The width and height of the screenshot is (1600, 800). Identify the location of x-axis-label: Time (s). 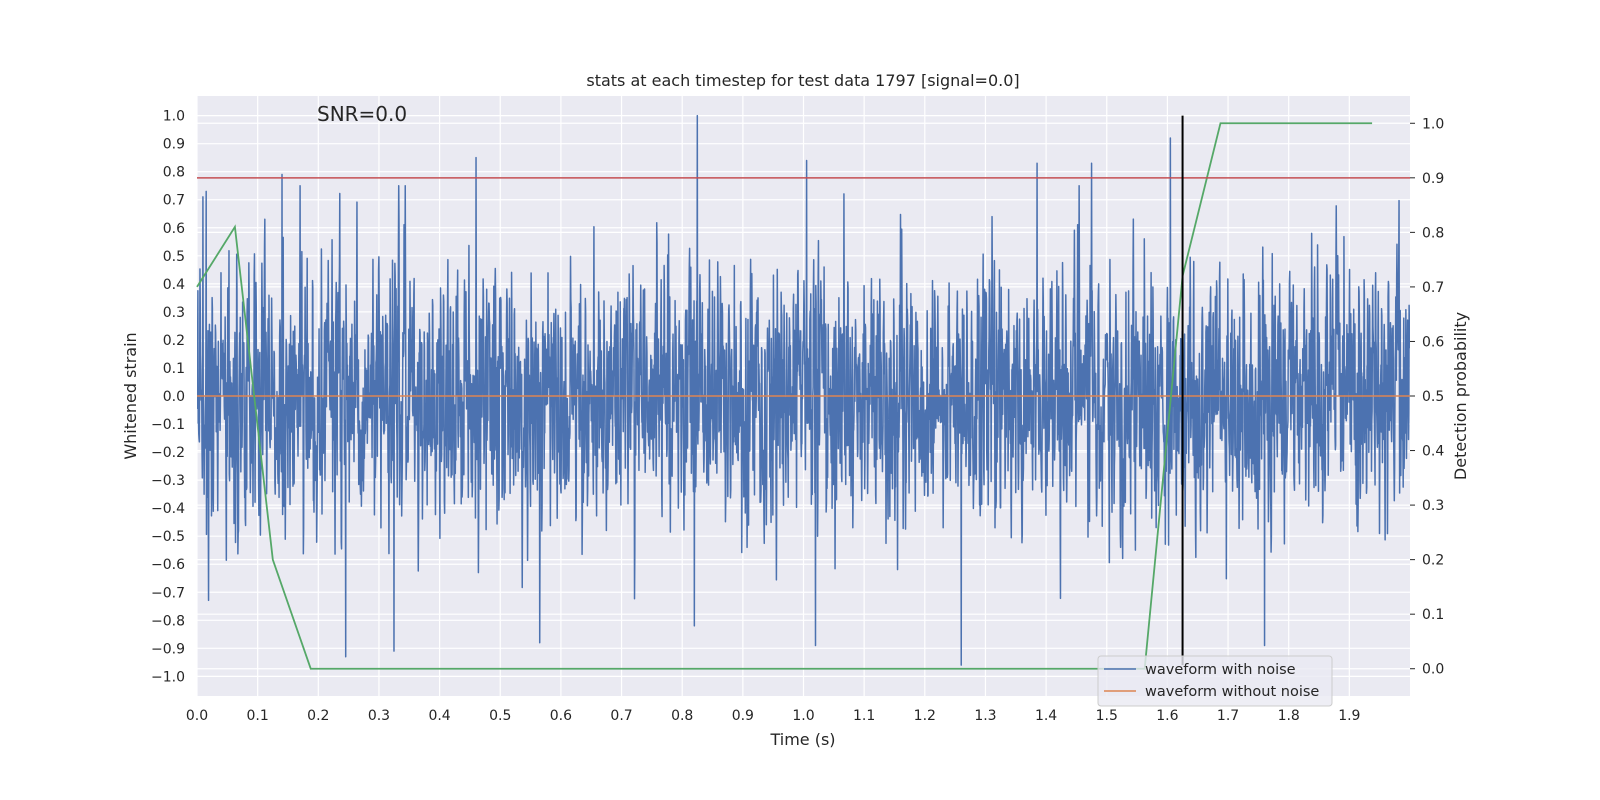
(802, 739).